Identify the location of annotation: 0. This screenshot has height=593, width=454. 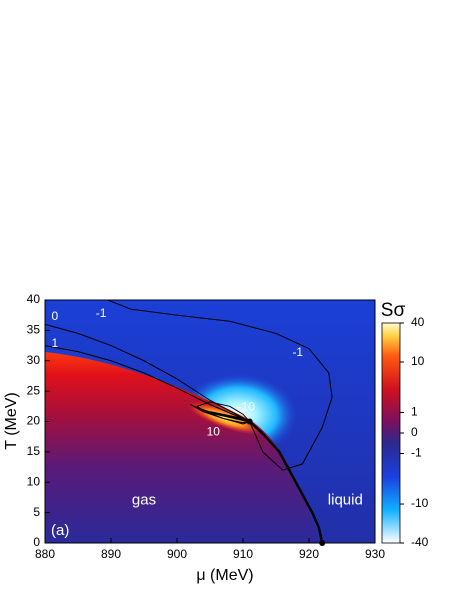
(55, 316).